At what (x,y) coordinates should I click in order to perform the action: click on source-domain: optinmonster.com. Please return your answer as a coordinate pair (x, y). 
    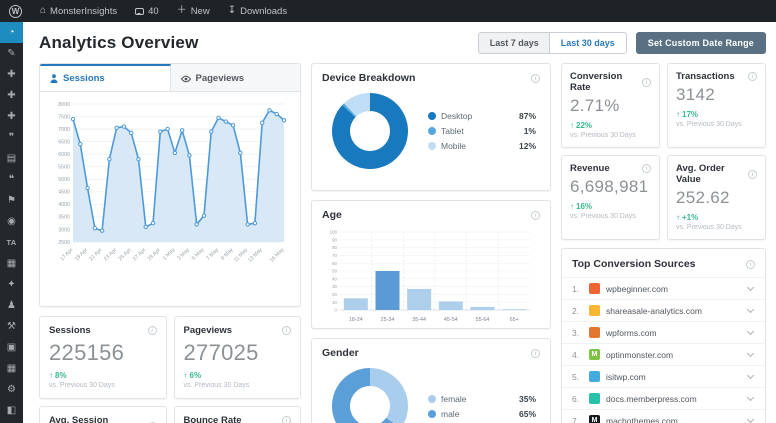
    Looking at the image, I should click on (640, 354).